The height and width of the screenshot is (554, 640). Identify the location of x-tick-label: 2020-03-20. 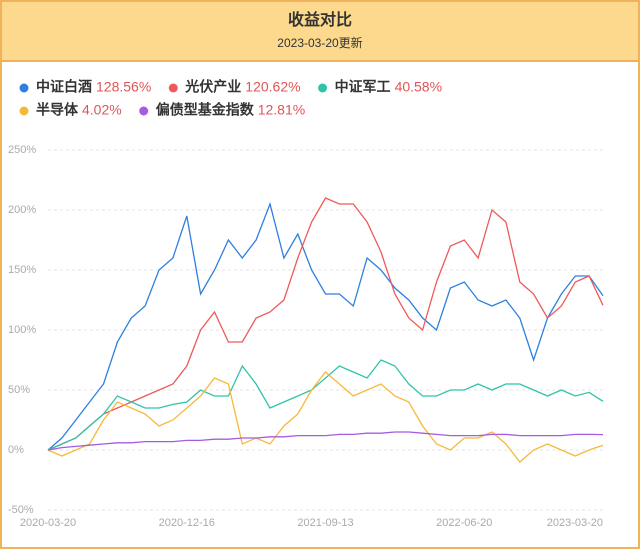
(48, 523).